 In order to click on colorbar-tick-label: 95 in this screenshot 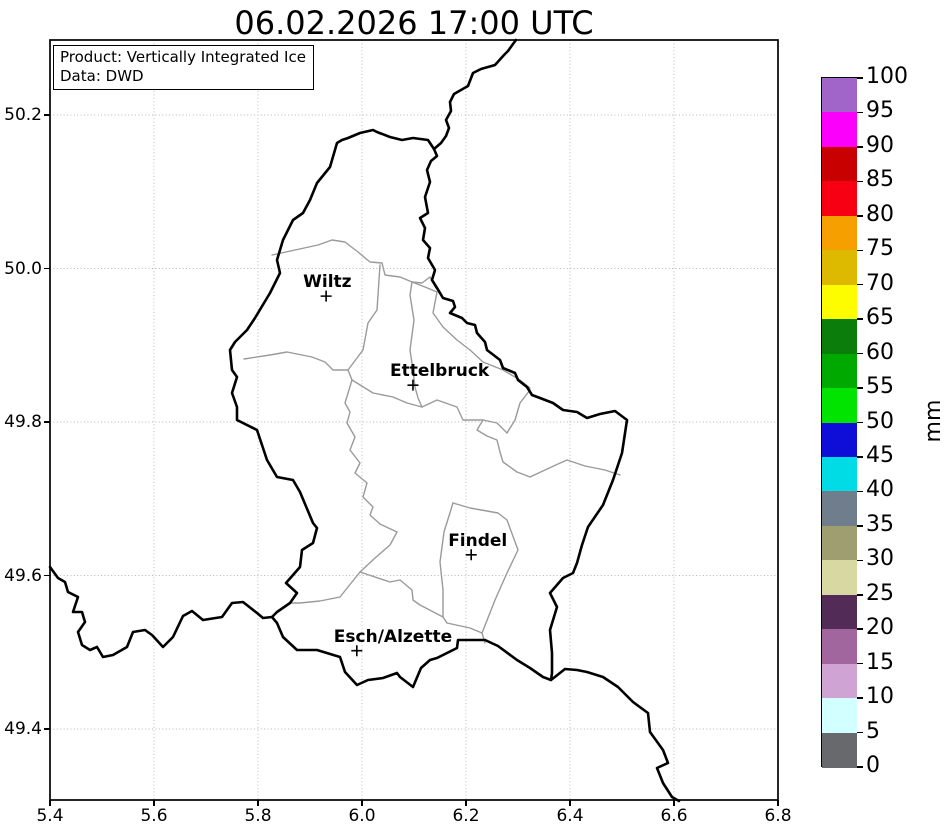, I will do `click(880, 111)`.